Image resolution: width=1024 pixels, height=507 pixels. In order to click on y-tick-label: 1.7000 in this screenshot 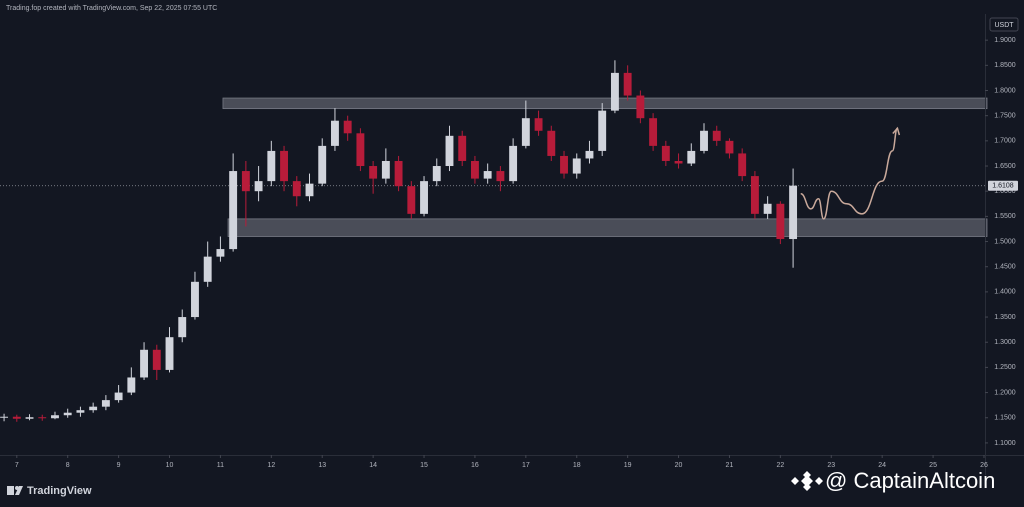, I will do `click(1005, 141)`.